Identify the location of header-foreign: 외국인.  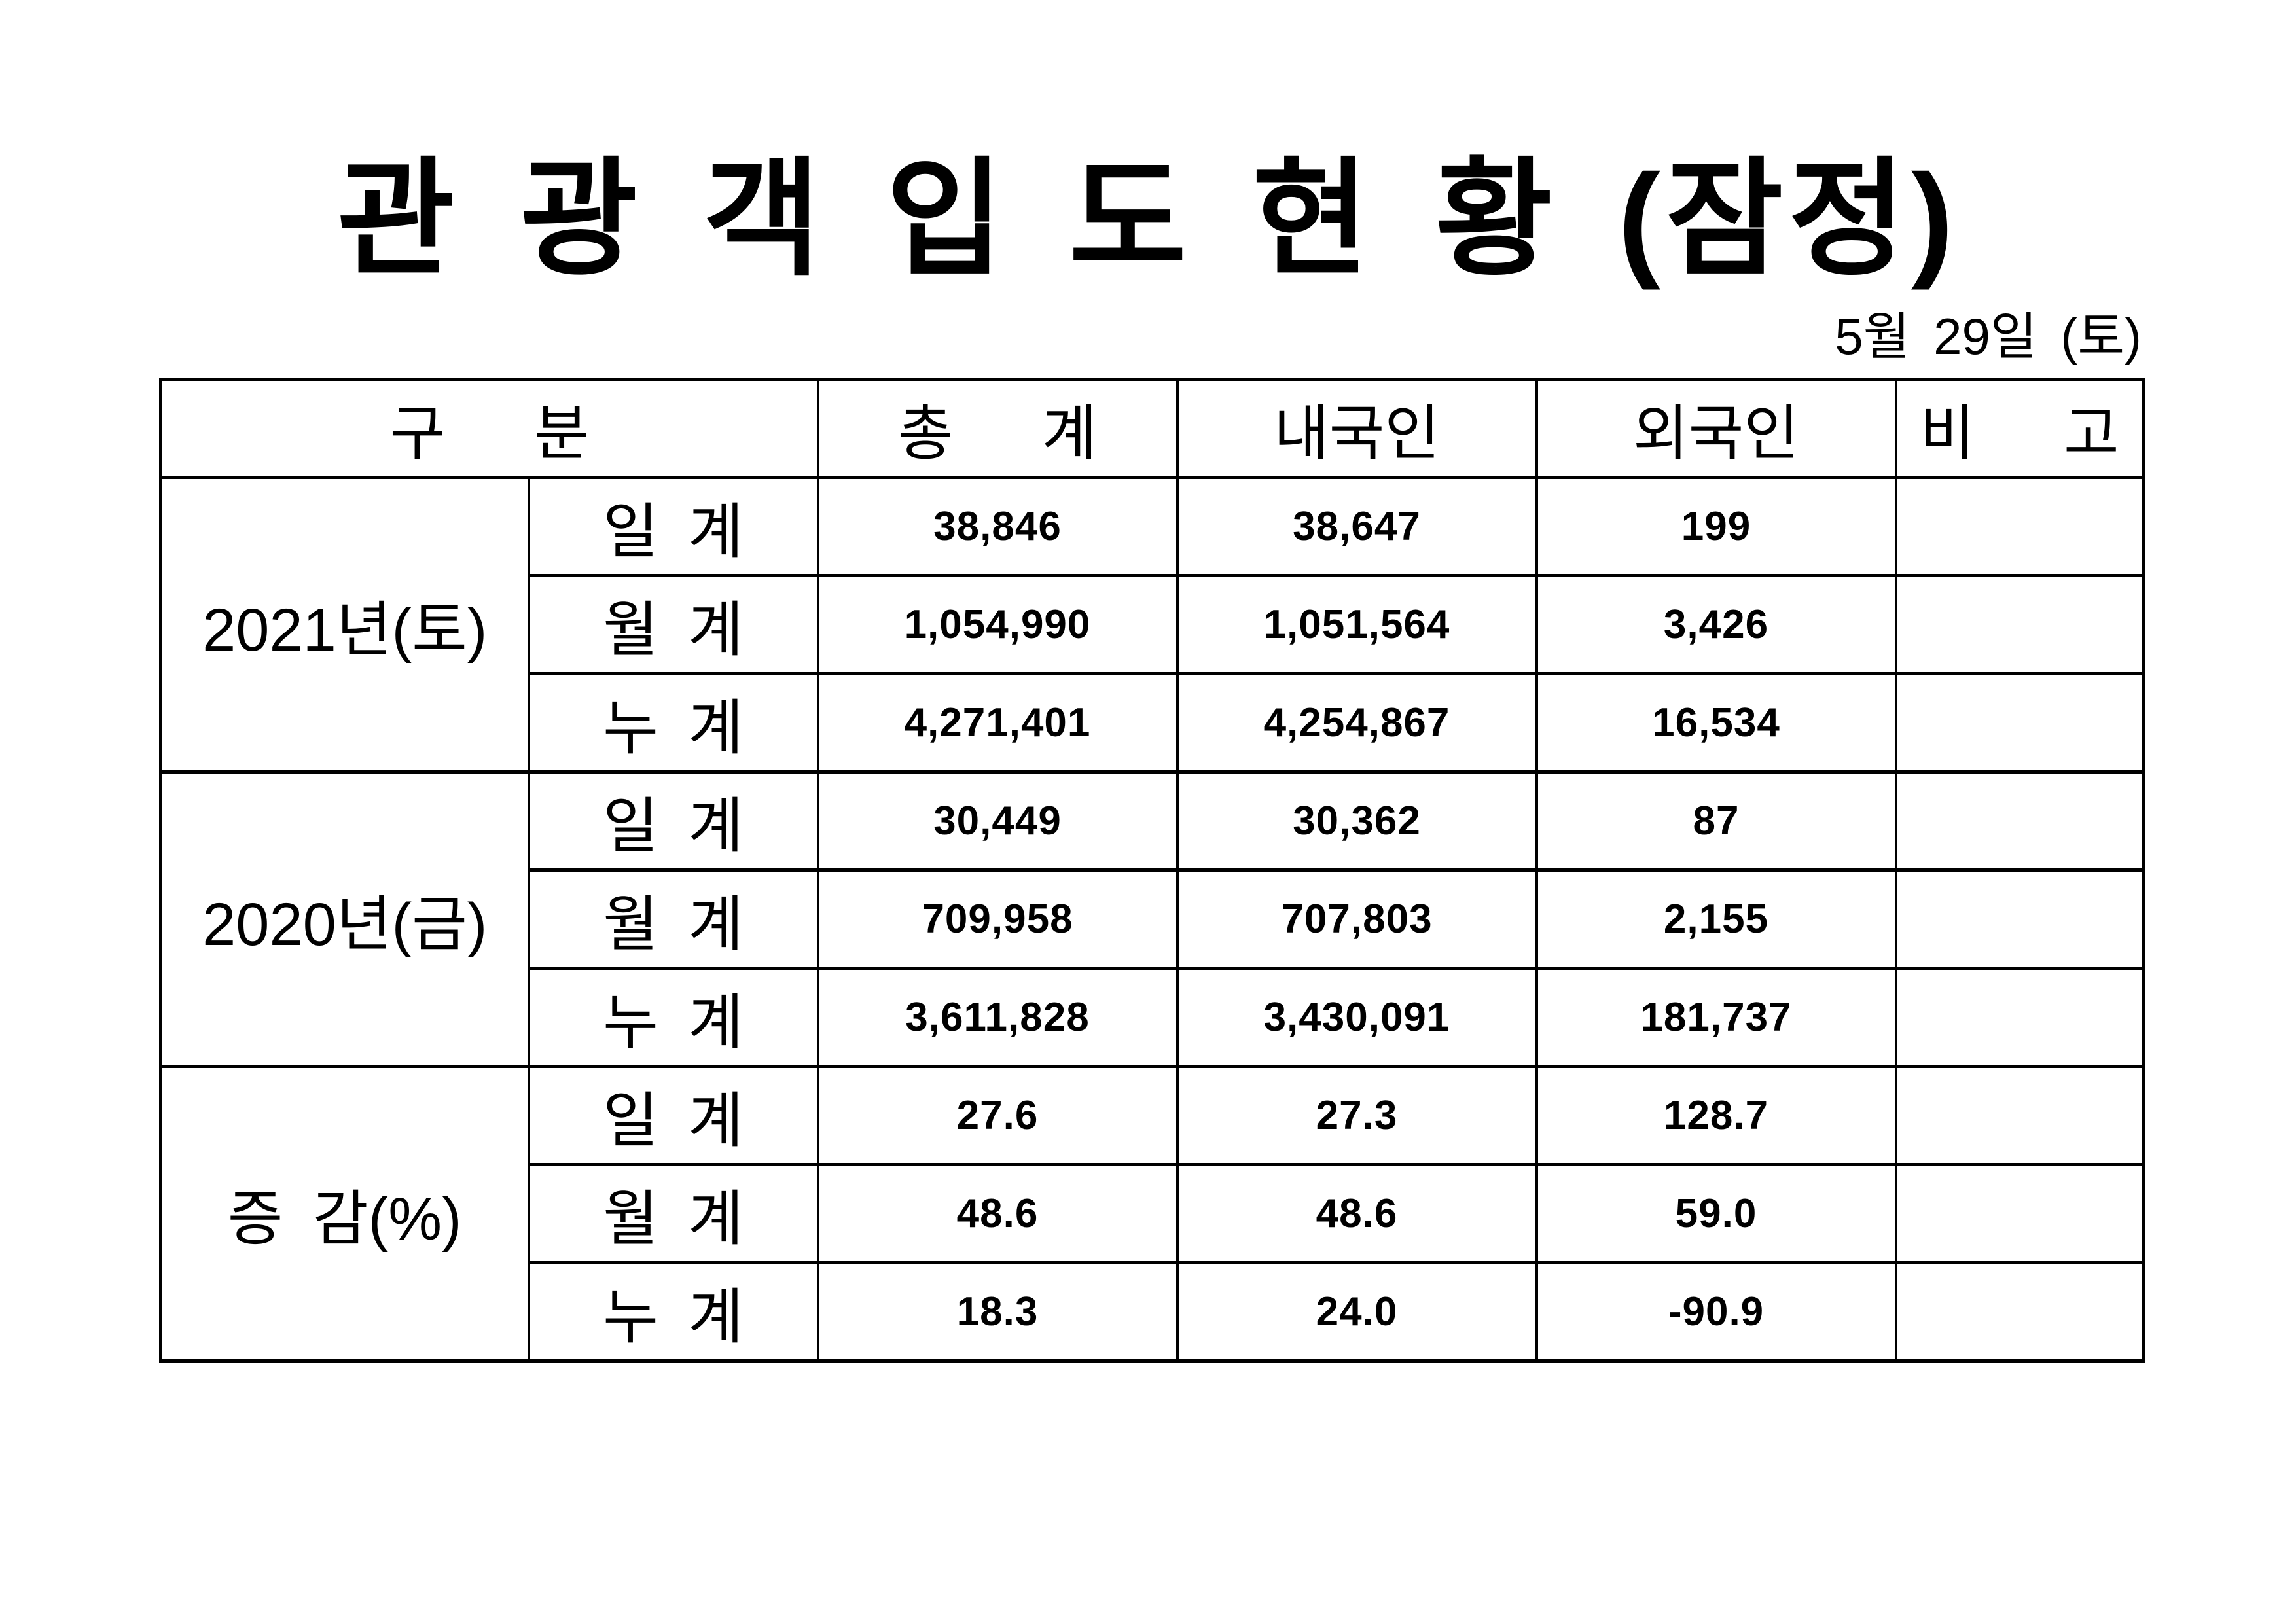
(1716, 429).